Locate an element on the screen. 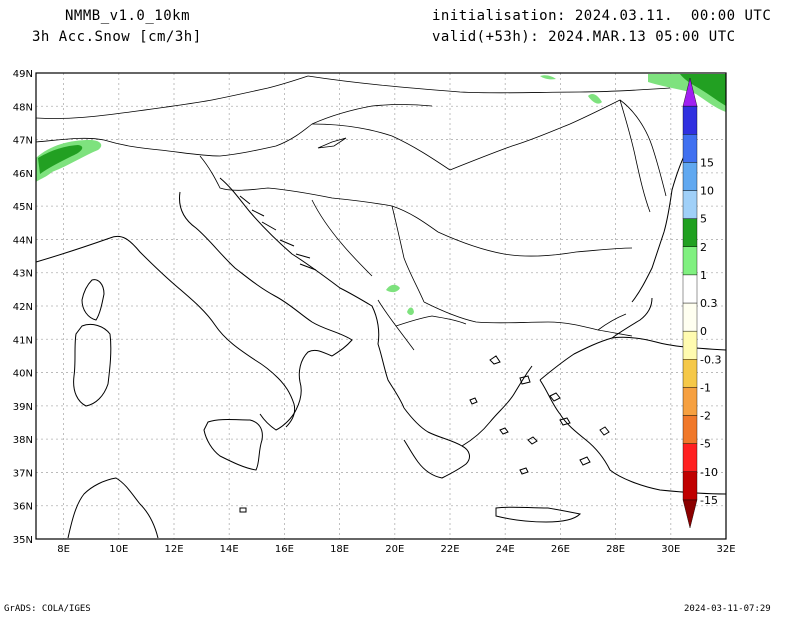 This screenshot has height=618, width=800. border-hungary-slovakia is located at coordinates (372, 114).